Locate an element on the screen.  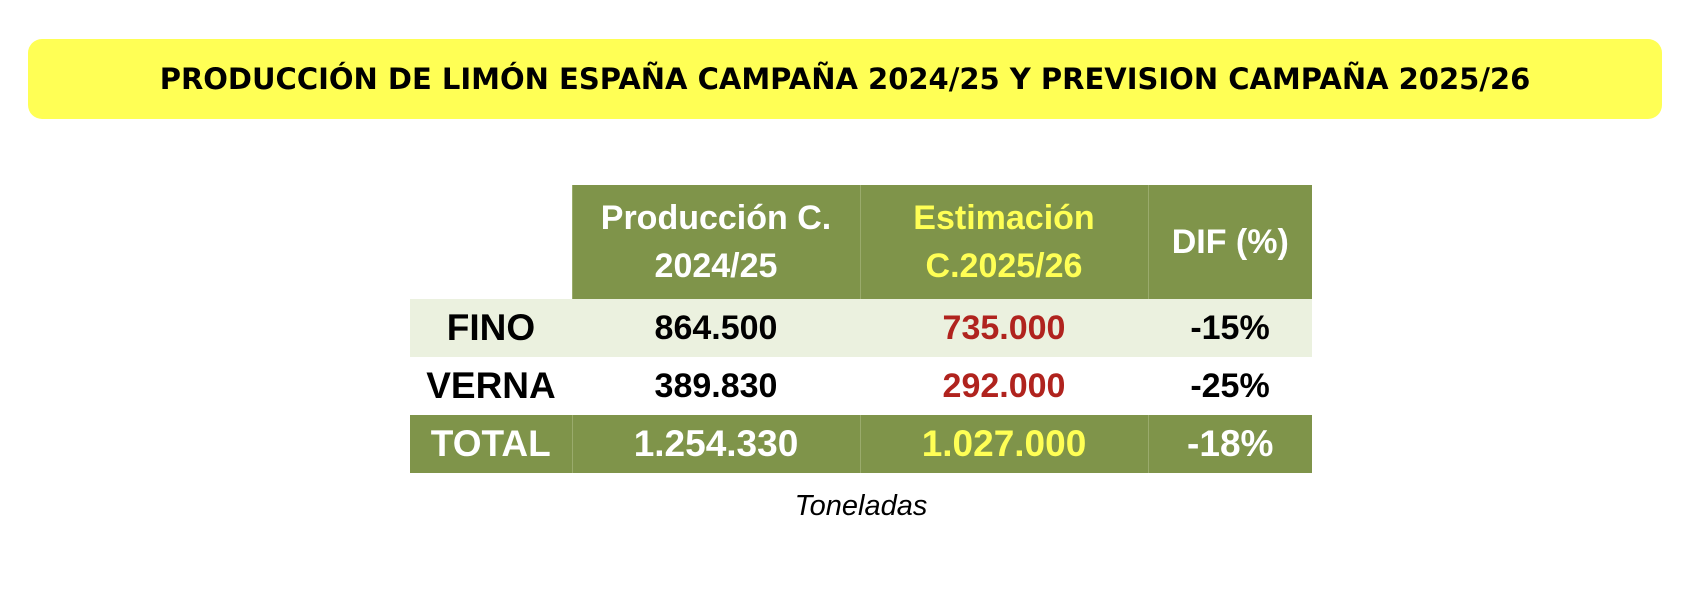
row-label-fino: FINO is located at coordinates (491, 328).